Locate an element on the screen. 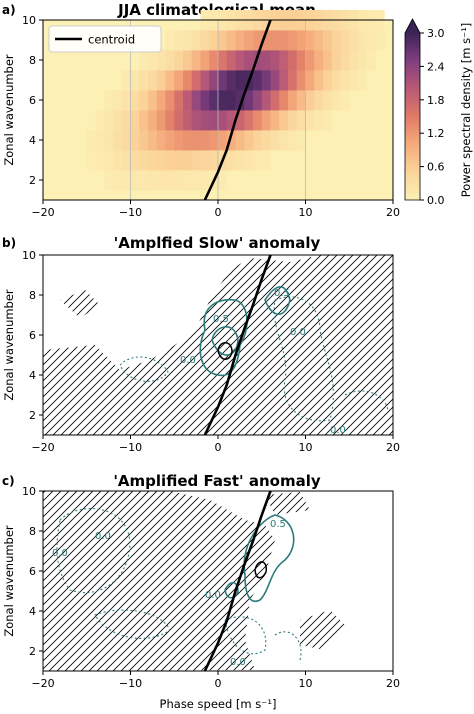 This screenshot has width=474, height=714. legend: centroid is located at coordinates (105, 39).